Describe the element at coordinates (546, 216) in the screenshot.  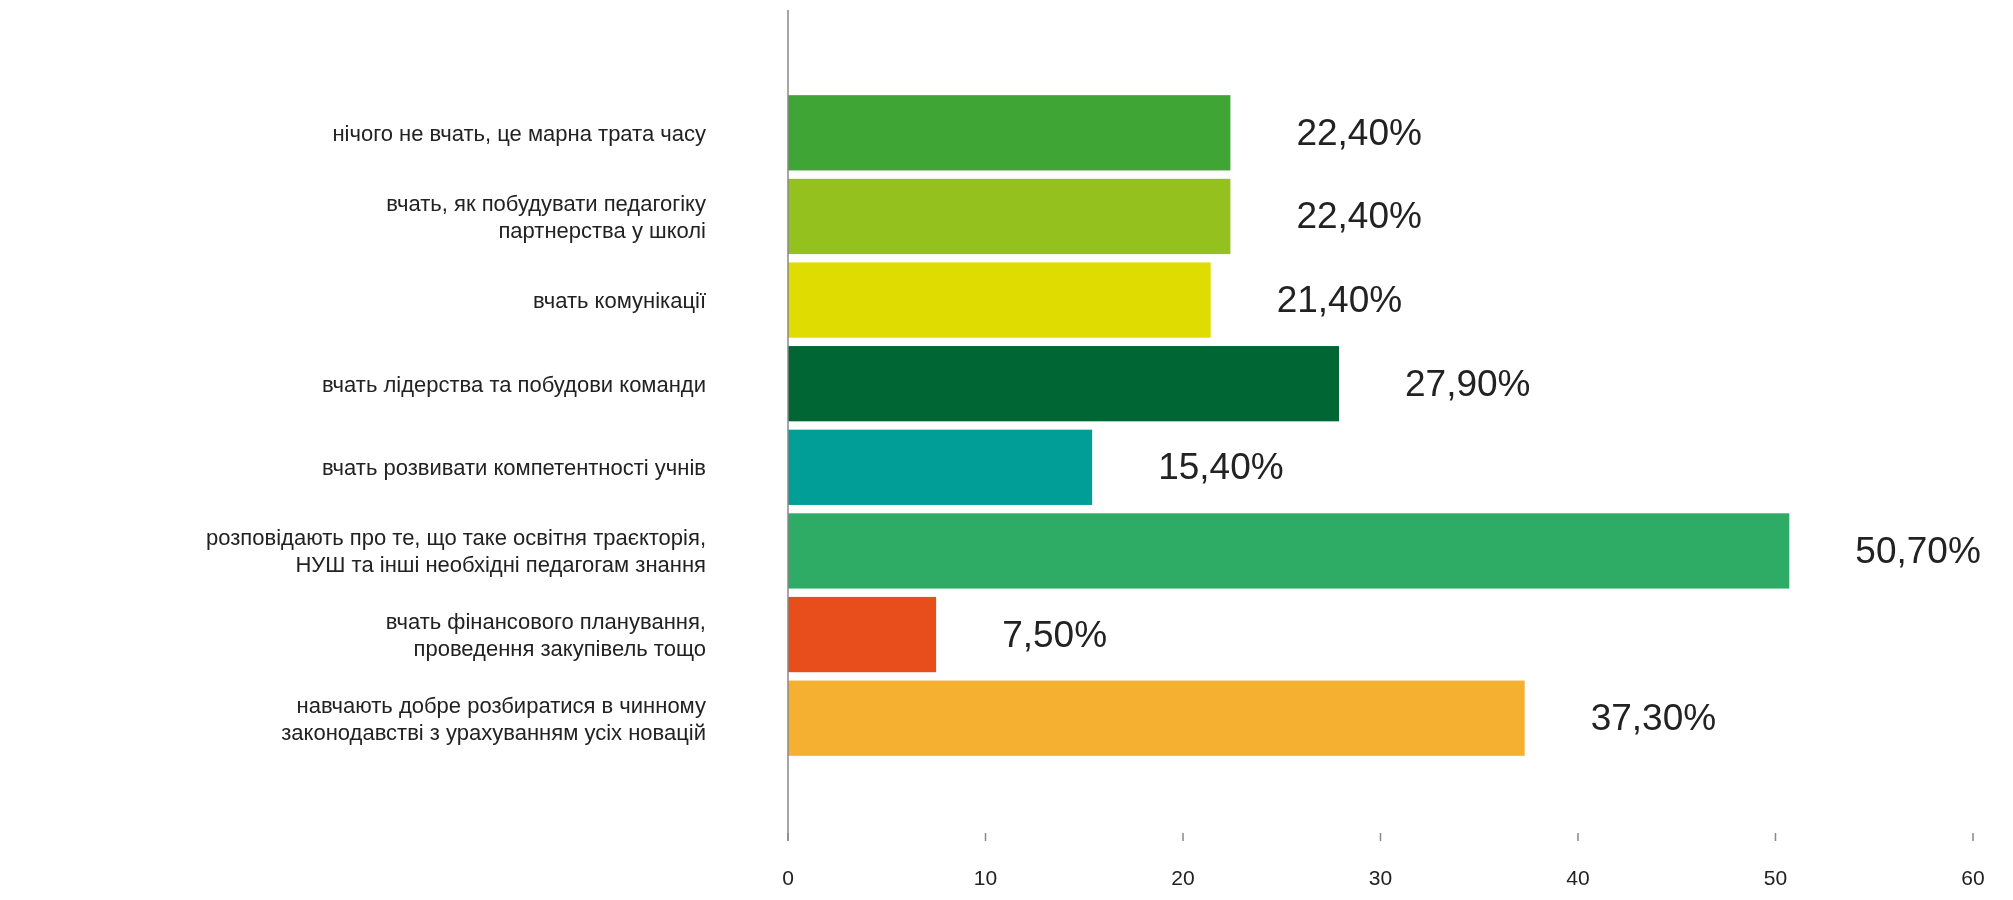
I see `y-tick-label: вчать, як побудувати педагогіку партнерства у школі` at that location.